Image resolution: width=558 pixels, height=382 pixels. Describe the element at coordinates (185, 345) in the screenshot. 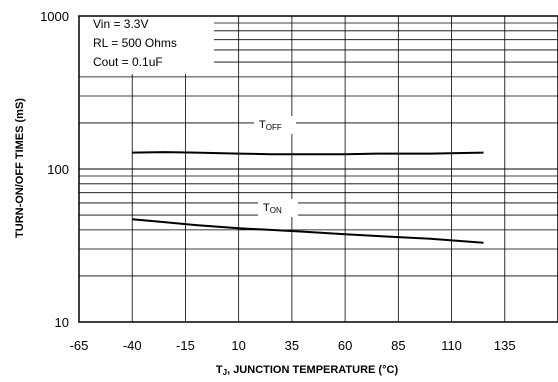

I see `x-tick-label: -15` at that location.